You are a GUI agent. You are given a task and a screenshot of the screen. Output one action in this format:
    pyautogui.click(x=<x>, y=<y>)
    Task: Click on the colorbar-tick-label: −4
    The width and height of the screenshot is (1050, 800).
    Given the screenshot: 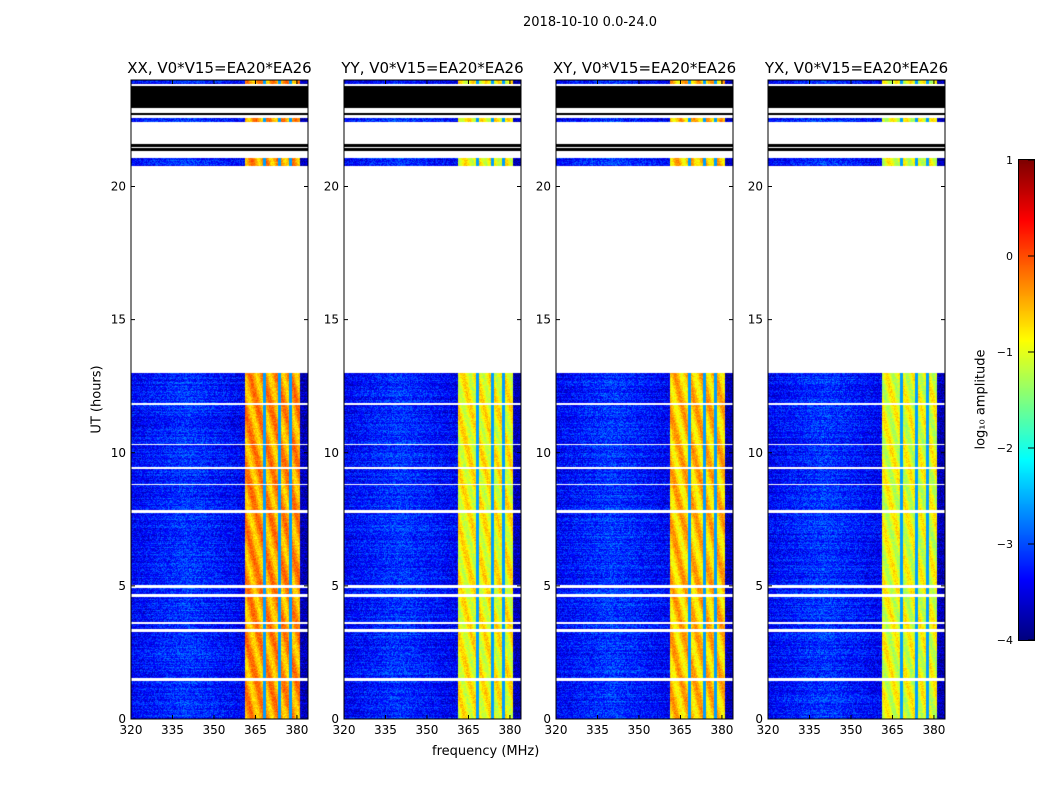 What is the action you would take?
    pyautogui.click(x=1005, y=640)
    